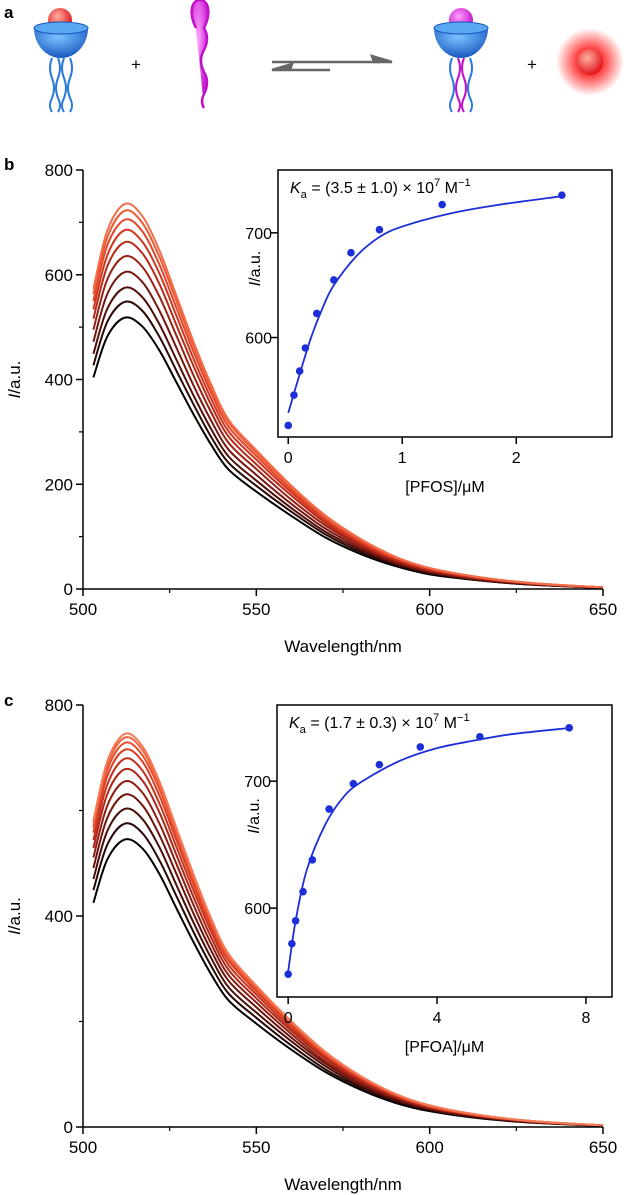  I want to click on text-part: = (1.7 ± 0.3) × 10, so click(369, 723).